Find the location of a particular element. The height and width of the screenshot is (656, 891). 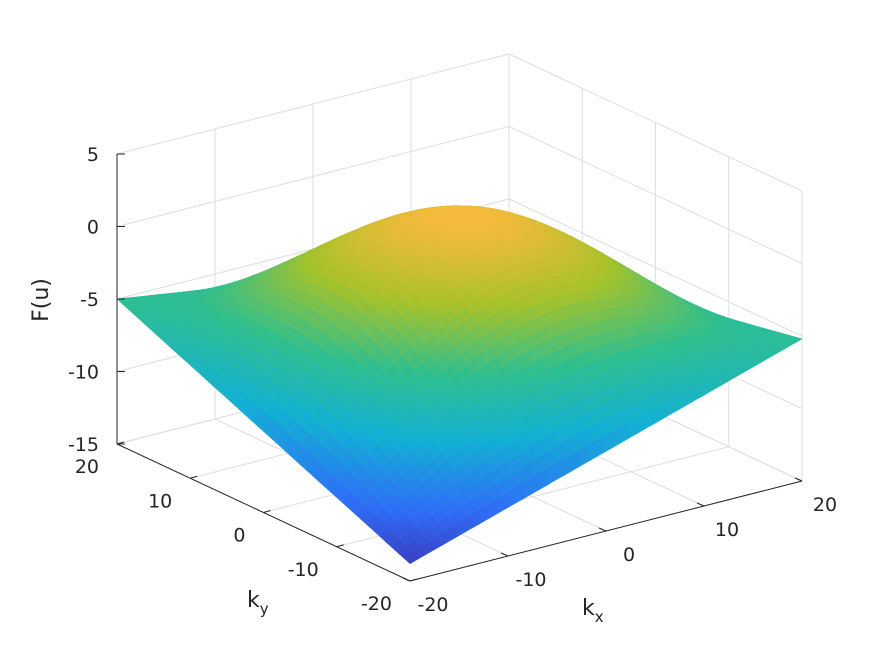

y-tick-label: -10 is located at coordinates (303, 570).